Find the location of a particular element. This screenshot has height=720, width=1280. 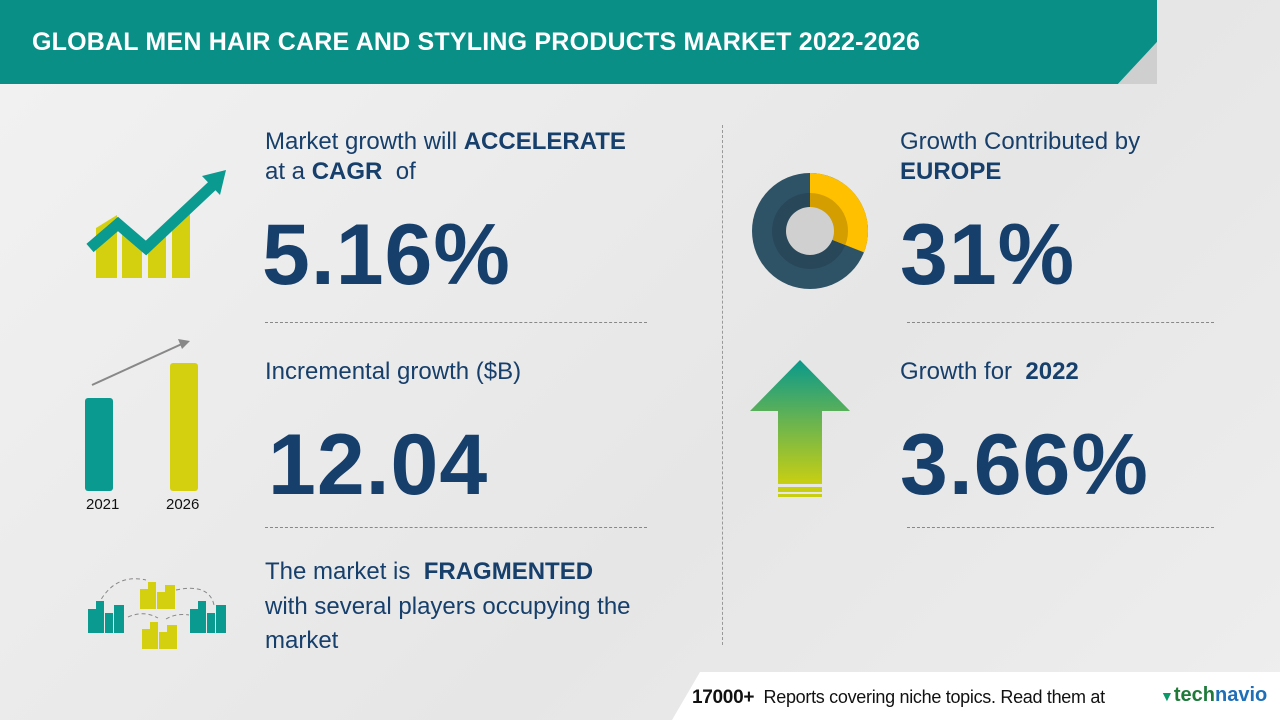

fragmented-line2: with several players occupying the is located at coordinates (448, 606).